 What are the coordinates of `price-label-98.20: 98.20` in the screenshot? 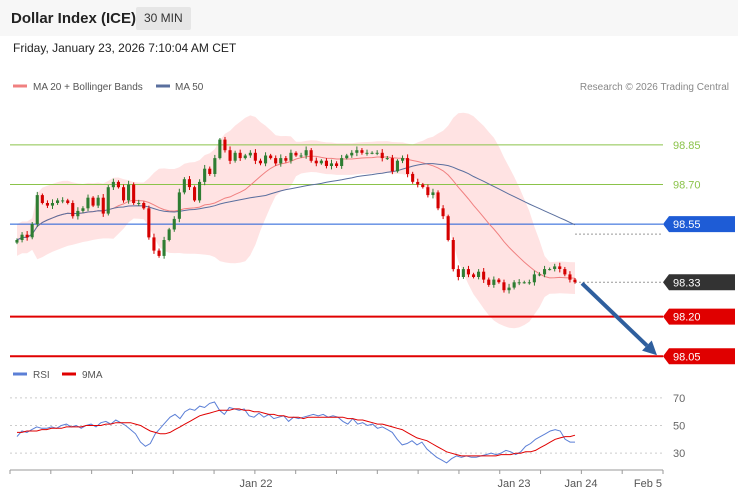 It's located at (687, 318).